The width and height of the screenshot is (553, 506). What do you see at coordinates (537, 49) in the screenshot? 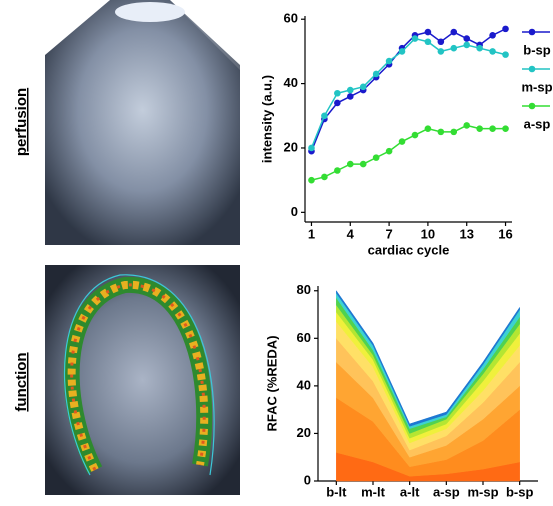
I see `legend-label: b-sp` at bounding box center [537, 49].